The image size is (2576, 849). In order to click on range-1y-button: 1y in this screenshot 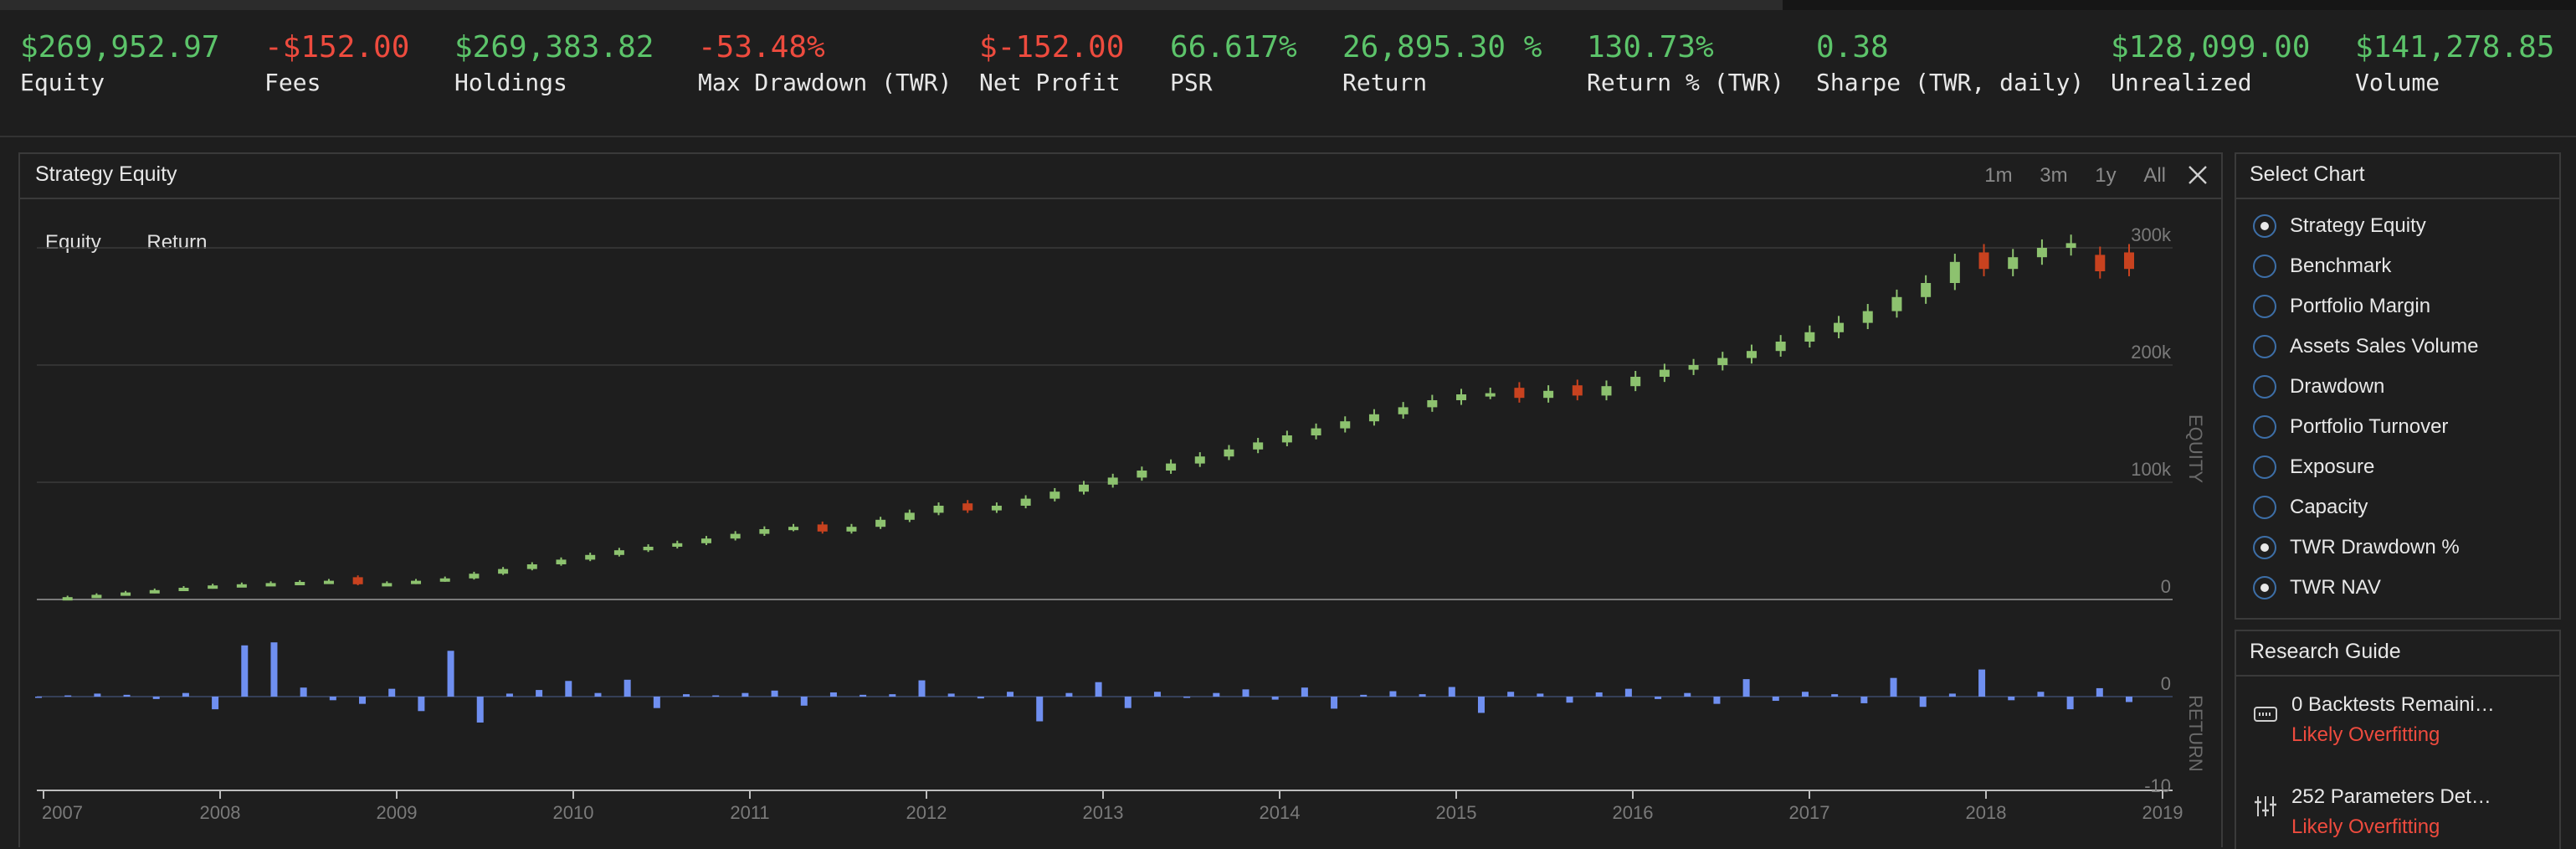, I will do `click(2106, 175)`.